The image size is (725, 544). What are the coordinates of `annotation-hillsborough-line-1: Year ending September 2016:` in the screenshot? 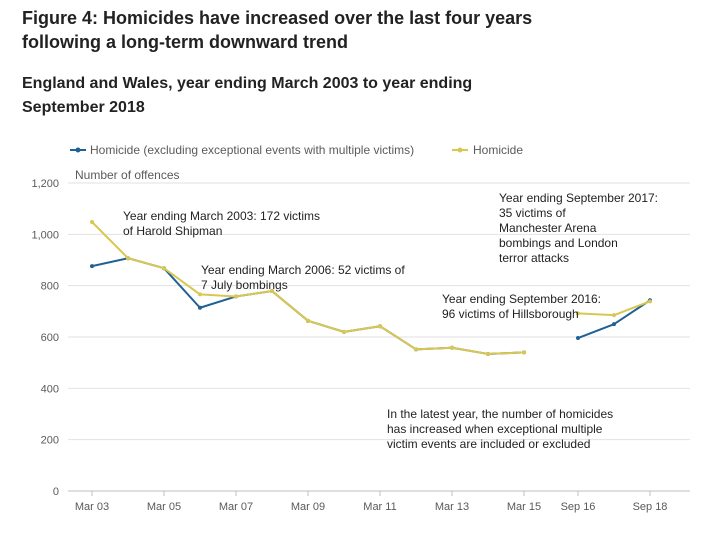 It's located at (521, 299).